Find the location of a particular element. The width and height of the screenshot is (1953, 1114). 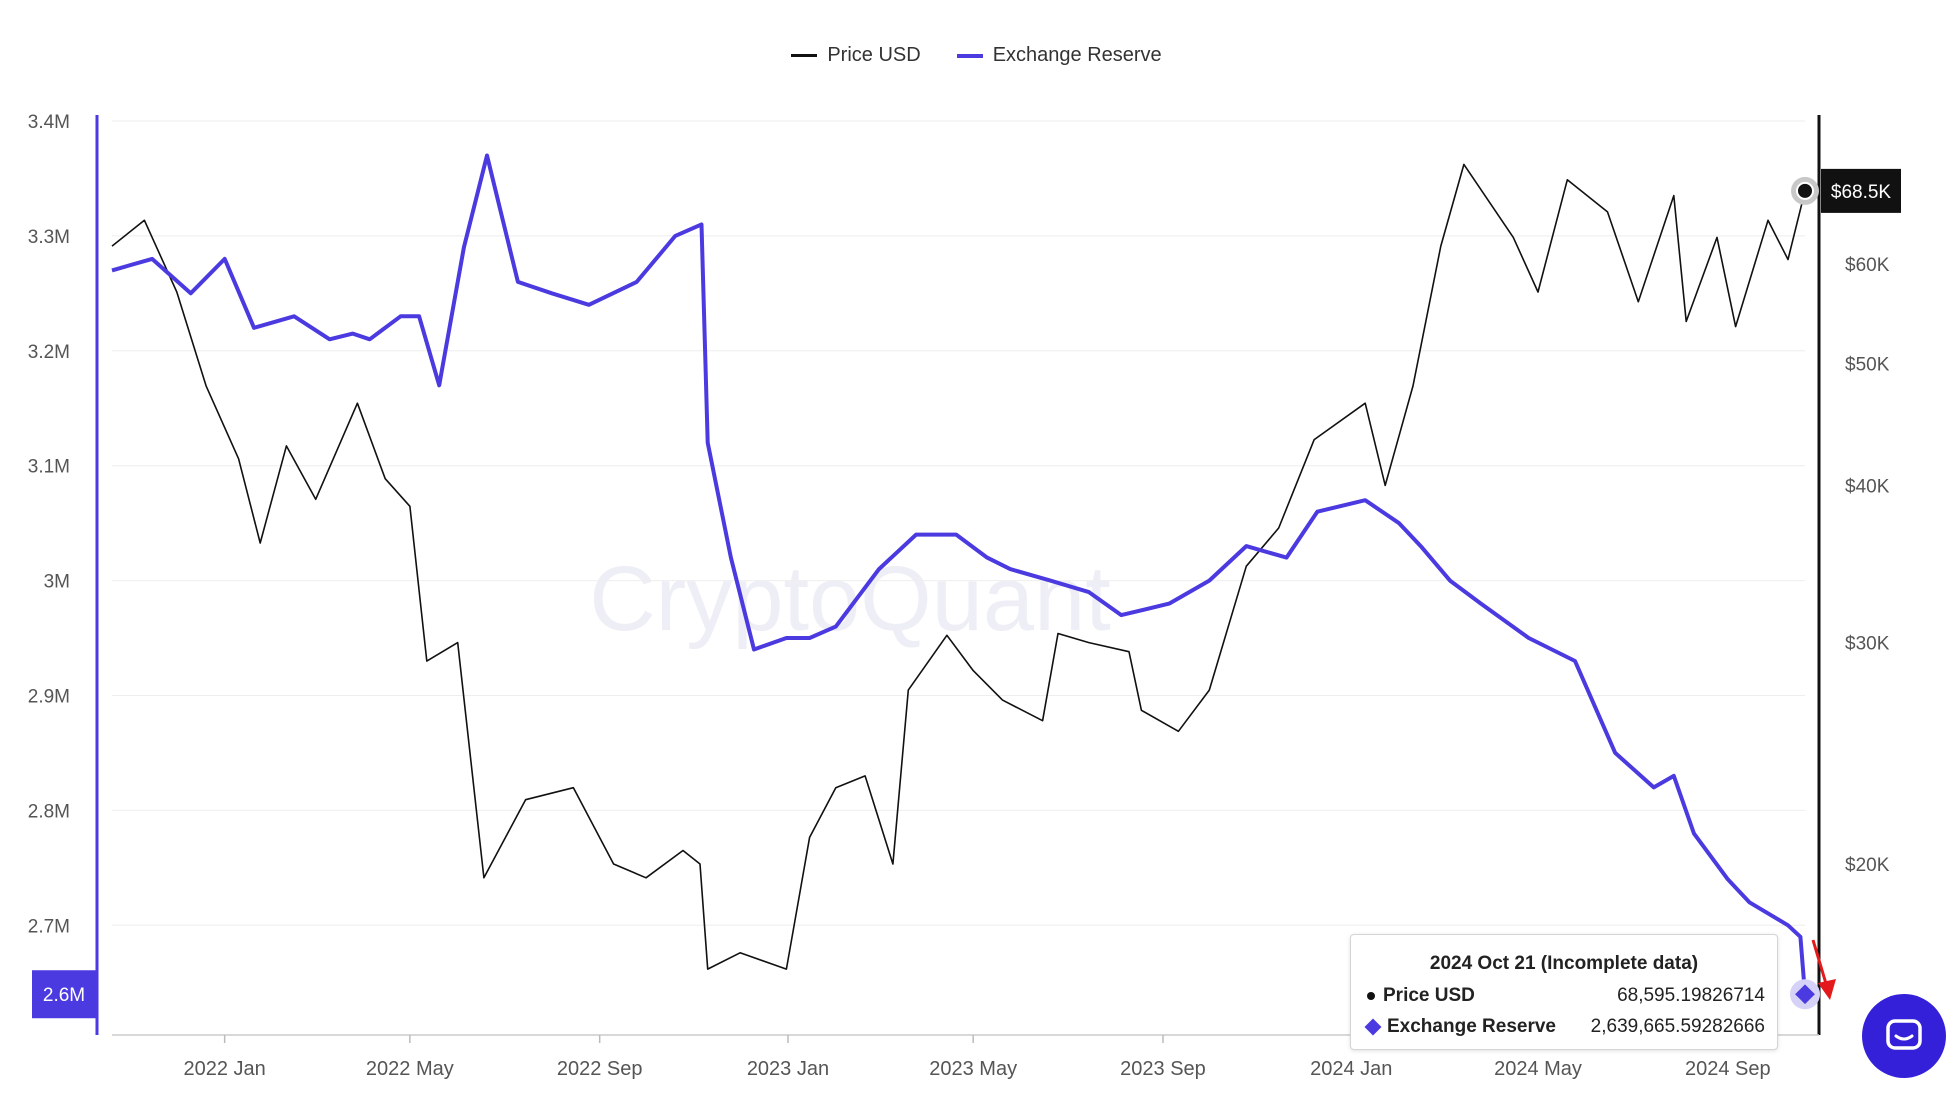

legend-swatch-price is located at coordinates (804, 55).